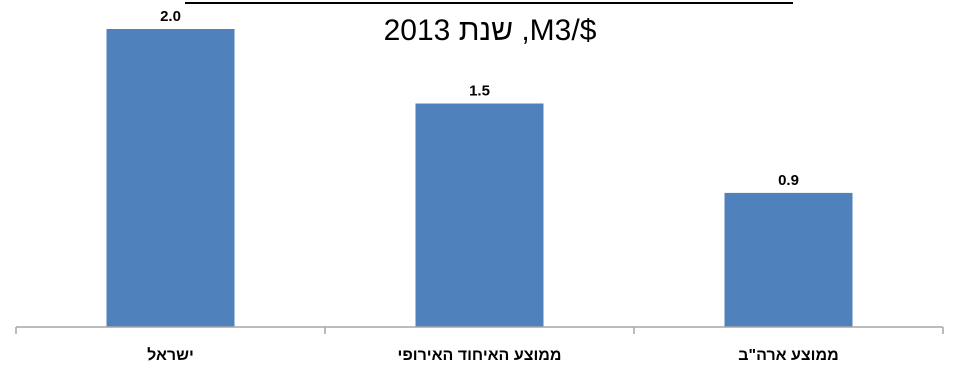 This screenshot has width=959, height=366. What do you see at coordinates (170, 355) in the screenshot?
I see `category-label-0: ישראל` at bounding box center [170, 355].